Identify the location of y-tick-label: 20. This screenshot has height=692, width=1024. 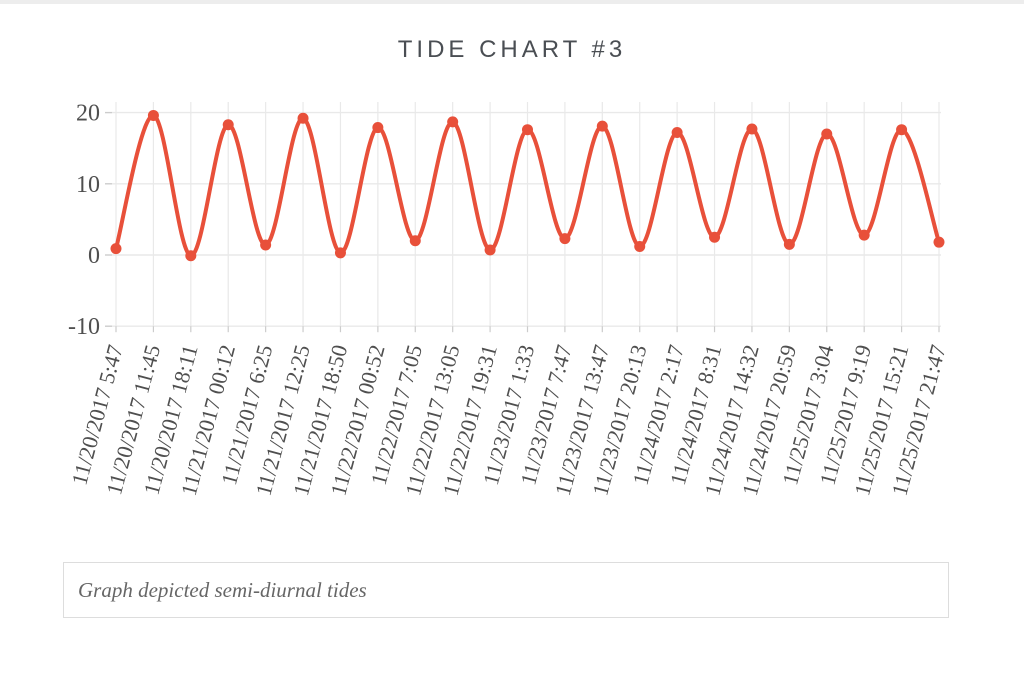
(88, 114).